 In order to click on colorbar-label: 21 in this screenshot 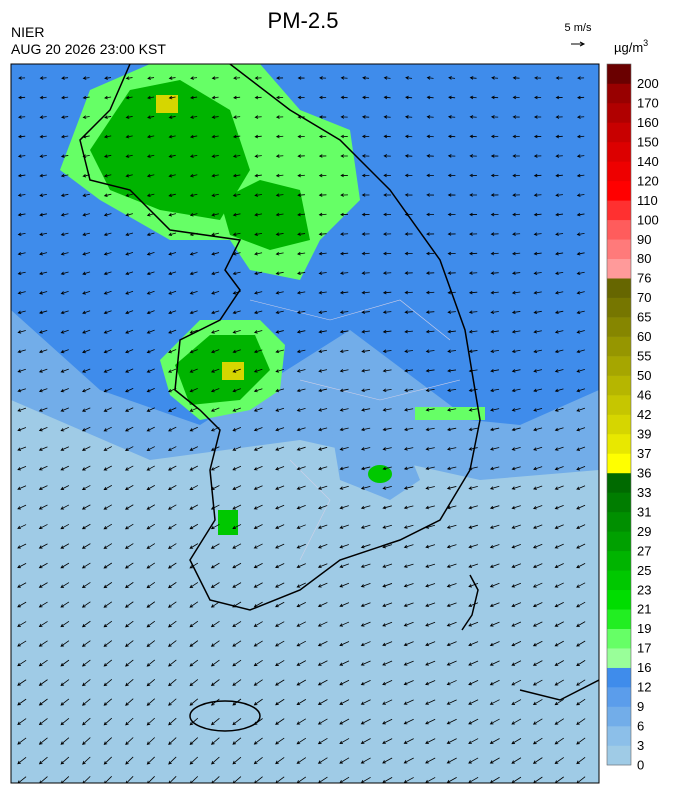, I will do `click(644, 609)`.